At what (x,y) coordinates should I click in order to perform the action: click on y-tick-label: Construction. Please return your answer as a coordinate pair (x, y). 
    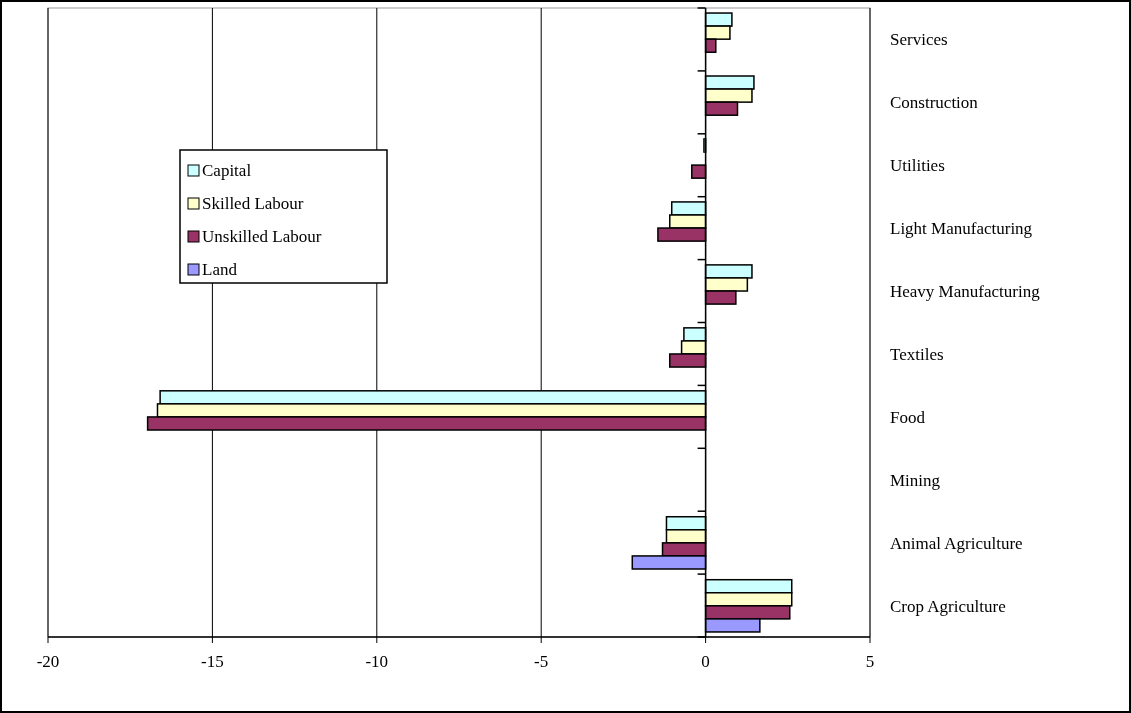
    Looking at the image, I should click on (934, 103).